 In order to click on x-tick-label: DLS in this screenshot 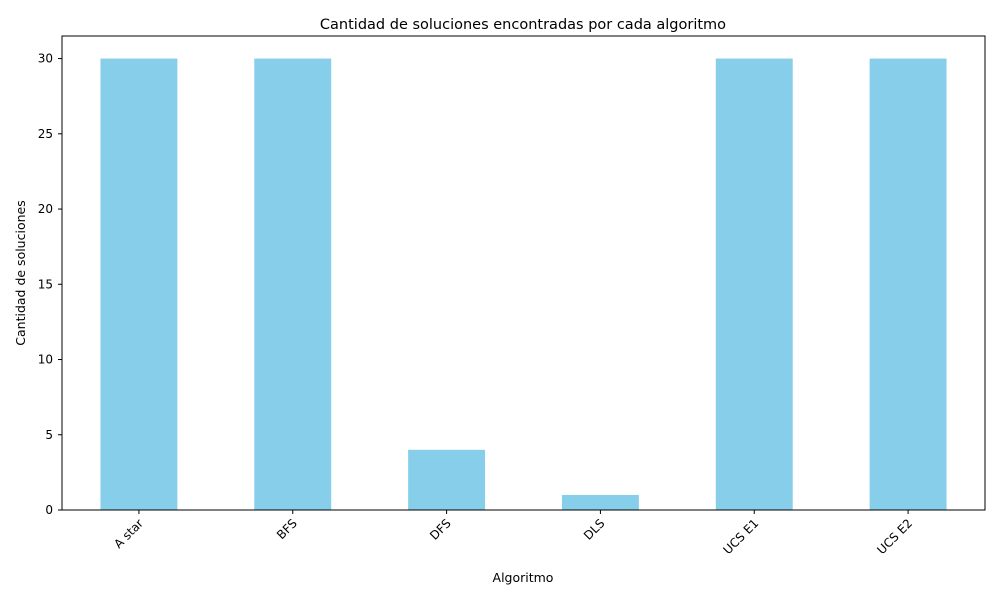, I will do `click(594, 529)`.